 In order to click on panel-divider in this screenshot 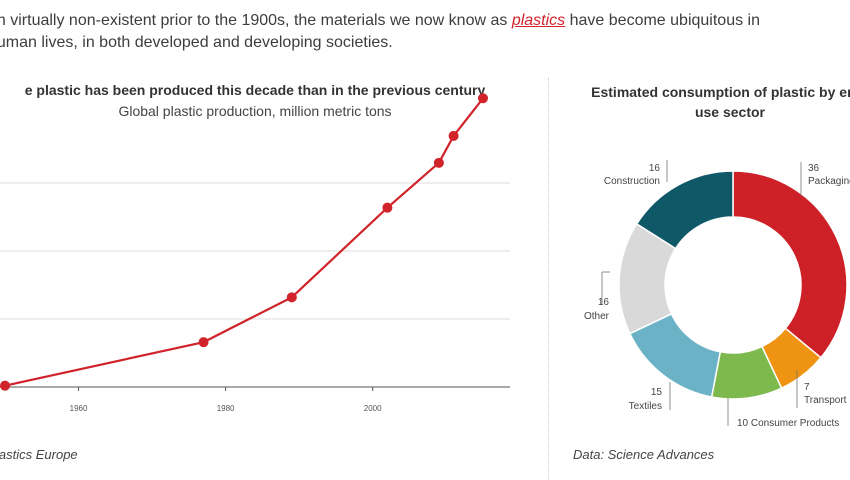, I will do `click(549, 279)`.